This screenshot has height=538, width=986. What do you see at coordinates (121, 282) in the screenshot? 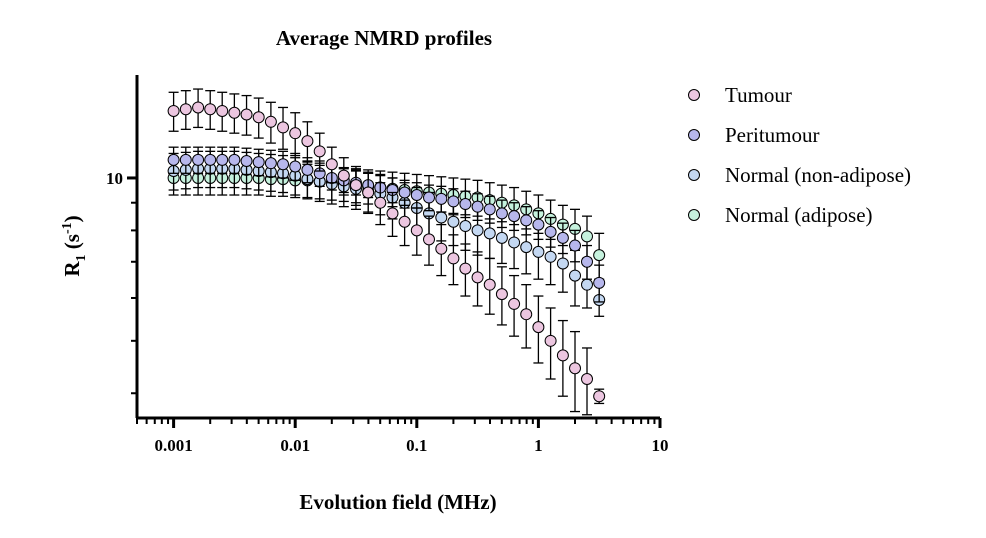
I see `y-ticks: 10` at bounding box center [121, 282].